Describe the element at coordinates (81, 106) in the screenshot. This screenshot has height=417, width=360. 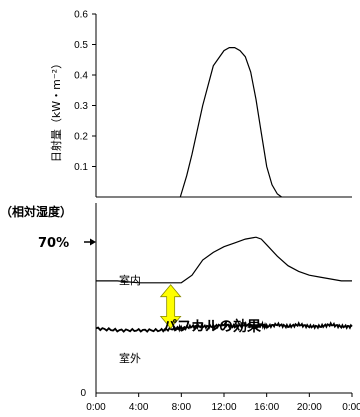
I see `top-y-tick-label-2: 0.3` at that location.